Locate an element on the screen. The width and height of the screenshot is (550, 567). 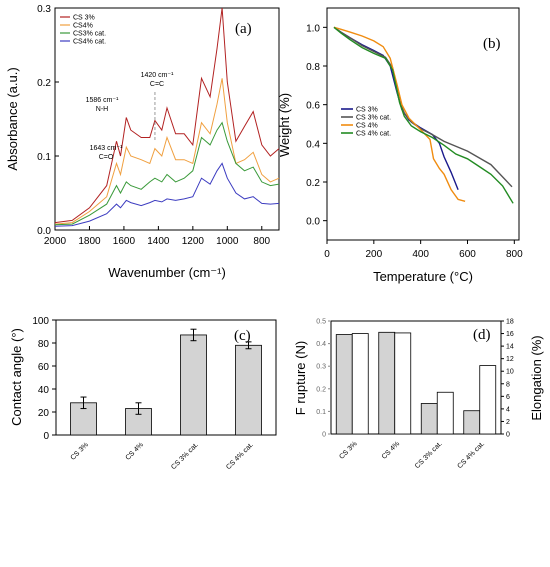
panel-d-ytick-right-label: 14 is located at coordinates (510, 347).